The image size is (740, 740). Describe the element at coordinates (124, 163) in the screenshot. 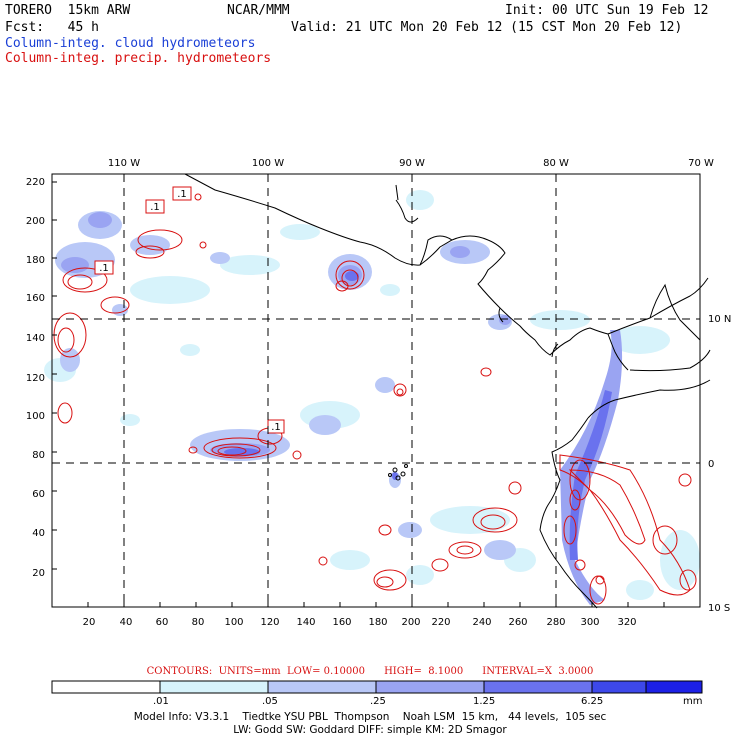

I see `lon-label: 110 W` at that location.